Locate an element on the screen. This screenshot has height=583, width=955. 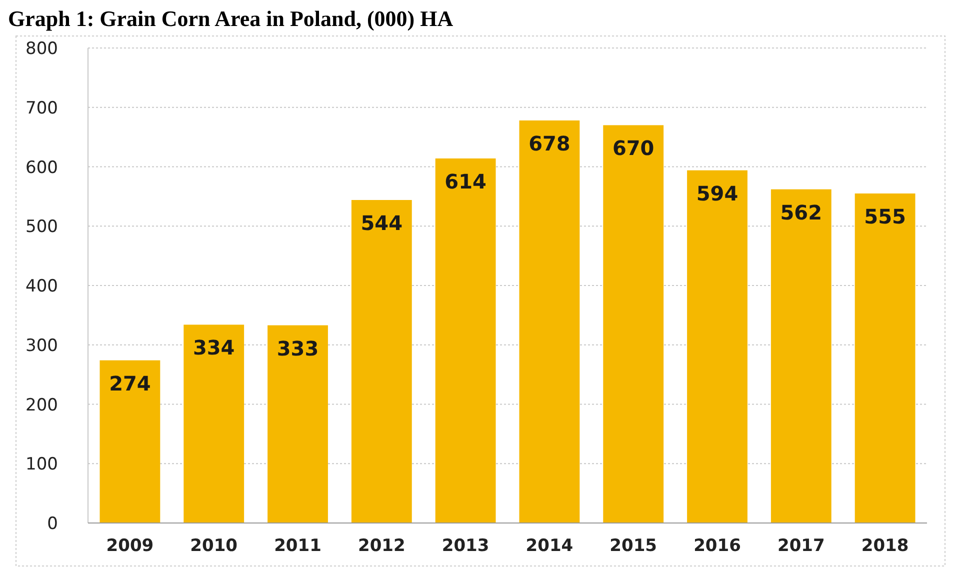
x-tick-label: 2018 is located at coordinates (885, 546).